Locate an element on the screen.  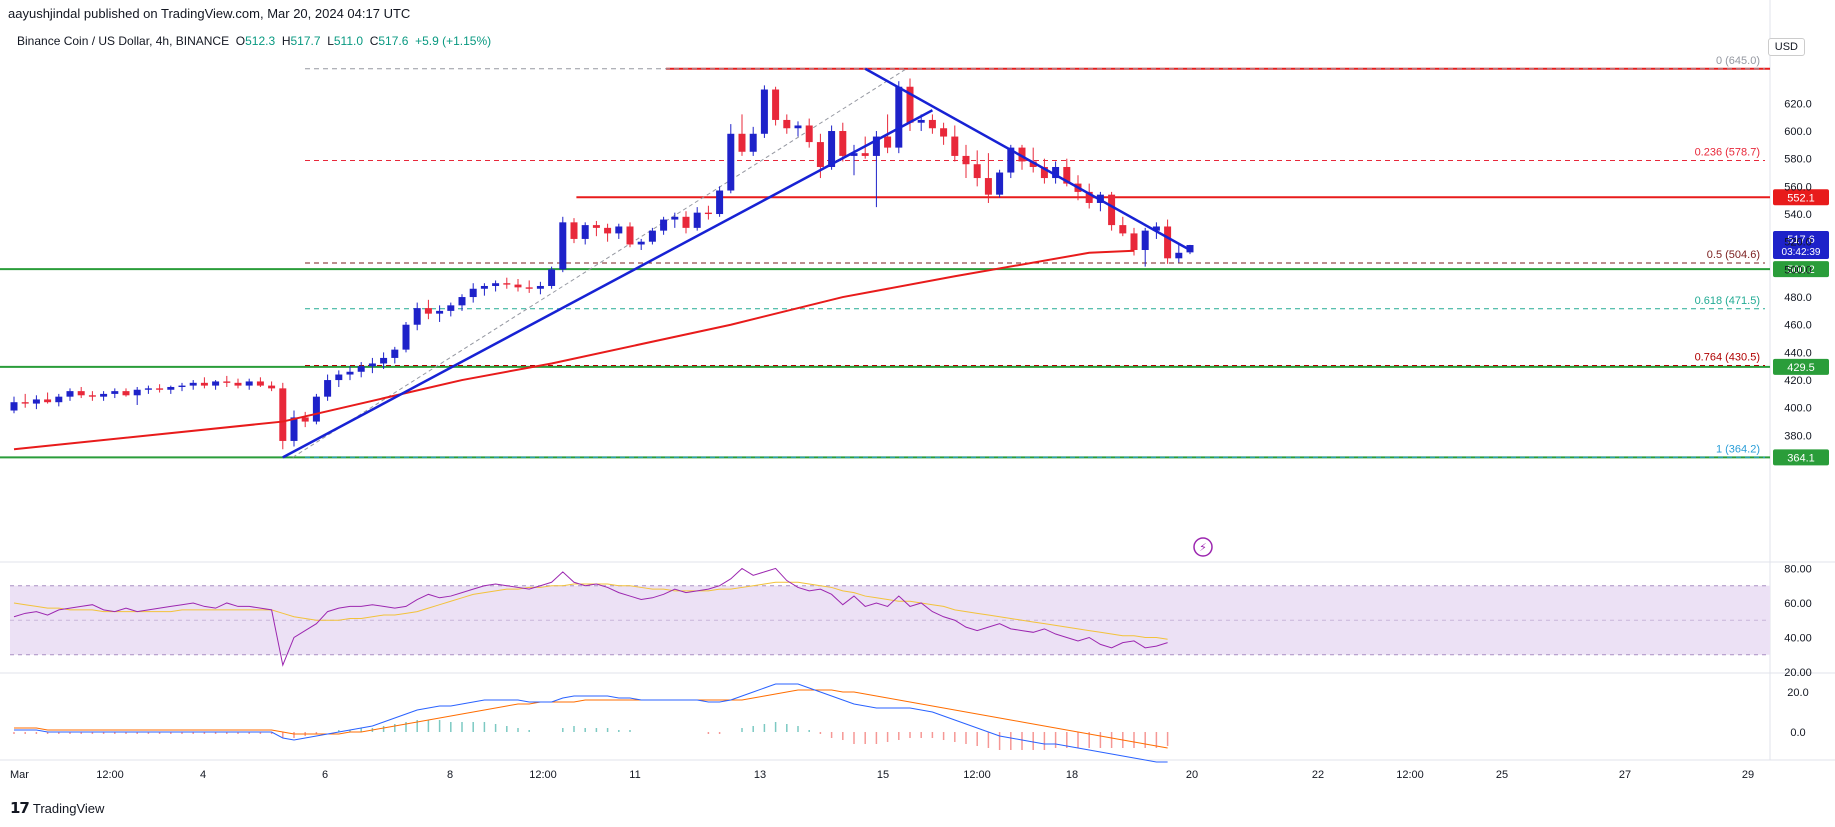
fib-label: 0.618 (471.5) is located at coordinates (1727, 301).